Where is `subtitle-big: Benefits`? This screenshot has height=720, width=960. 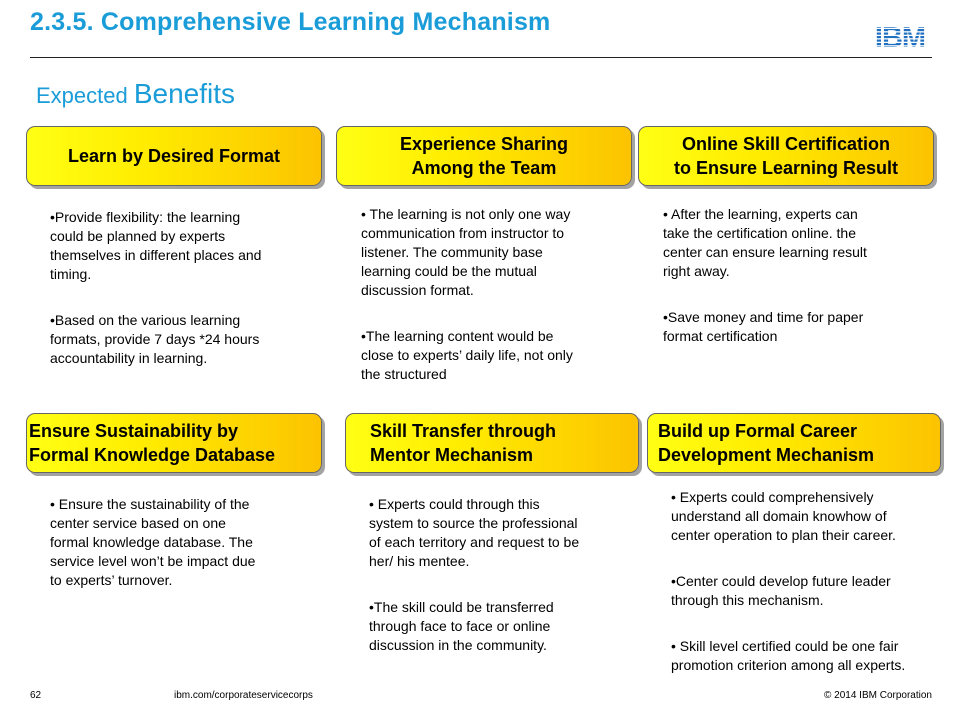
subtitle-big: Benefits is located at coordinates (184, 93).